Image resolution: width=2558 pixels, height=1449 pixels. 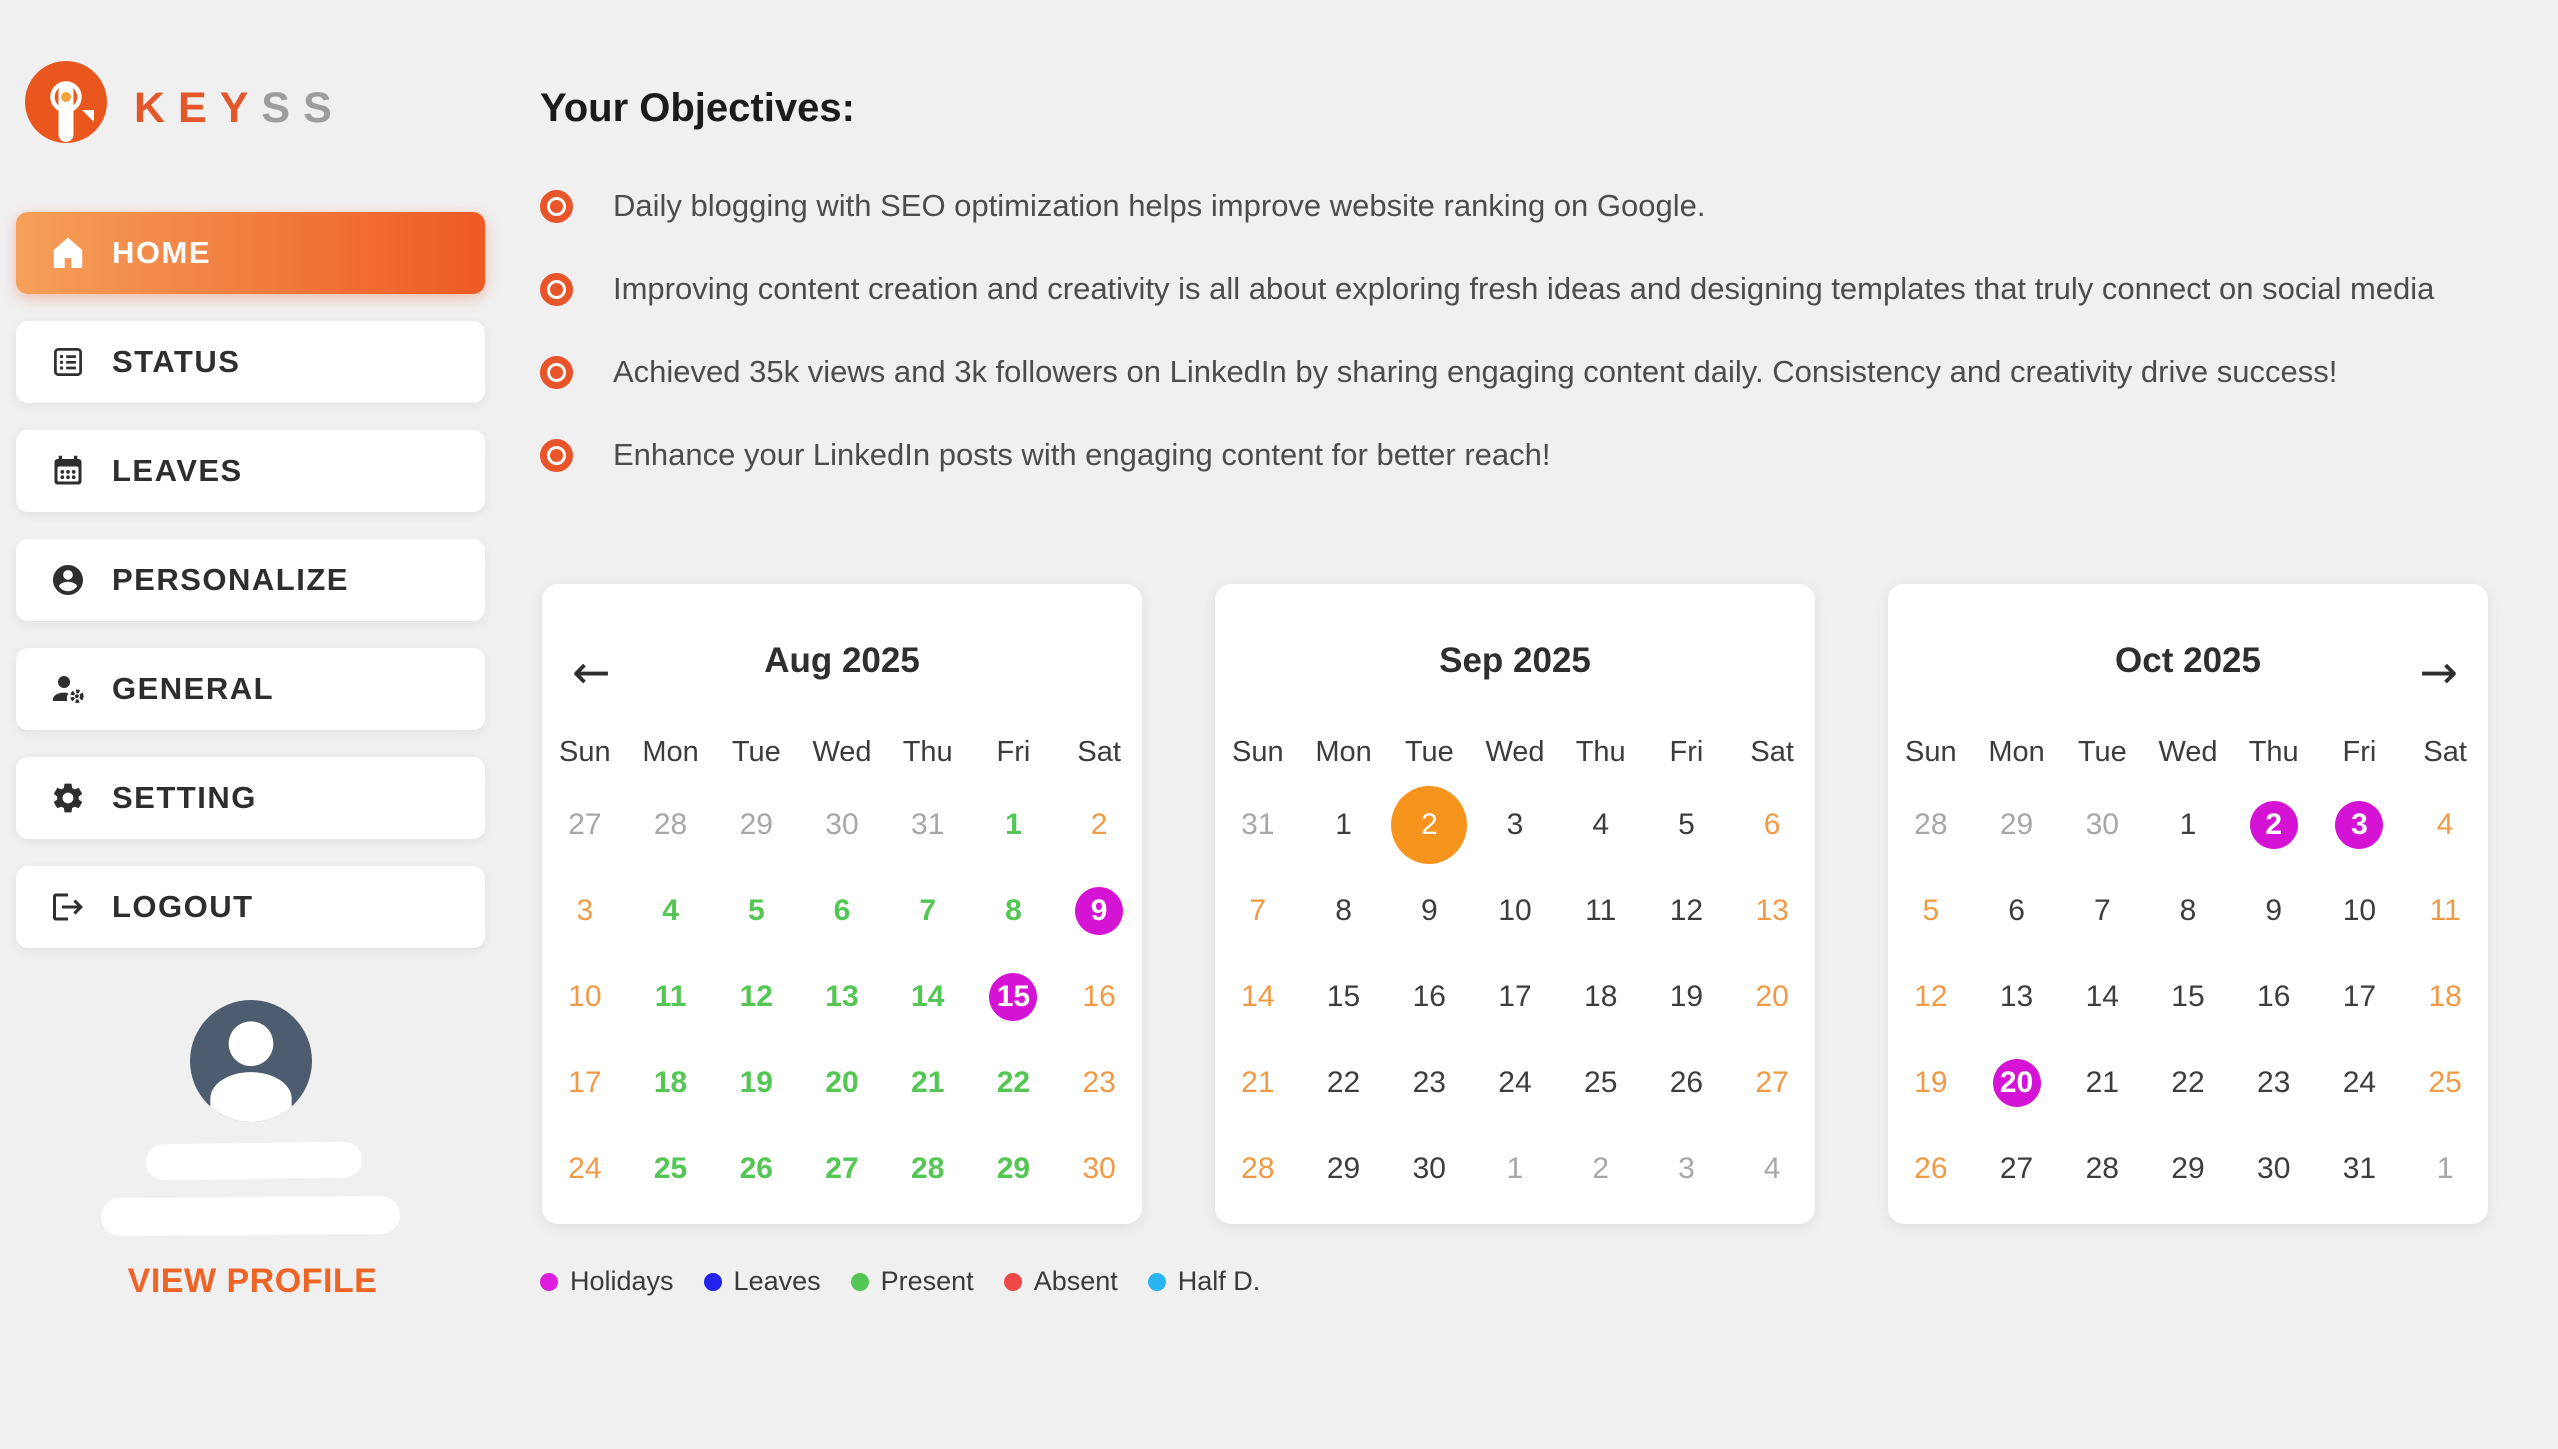 What do you see at coordinates (250, 253) in the screenshot?
I see `sidebar-item-home: HOME` at bounding box center [250, 253].